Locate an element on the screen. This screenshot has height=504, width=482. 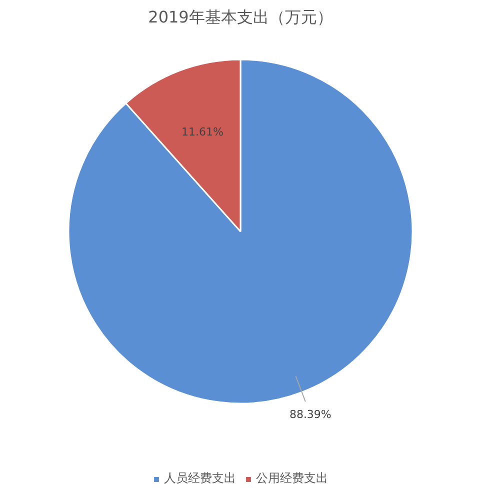
legend-label: 人员经费支出 is located at coordinates (200, 478).